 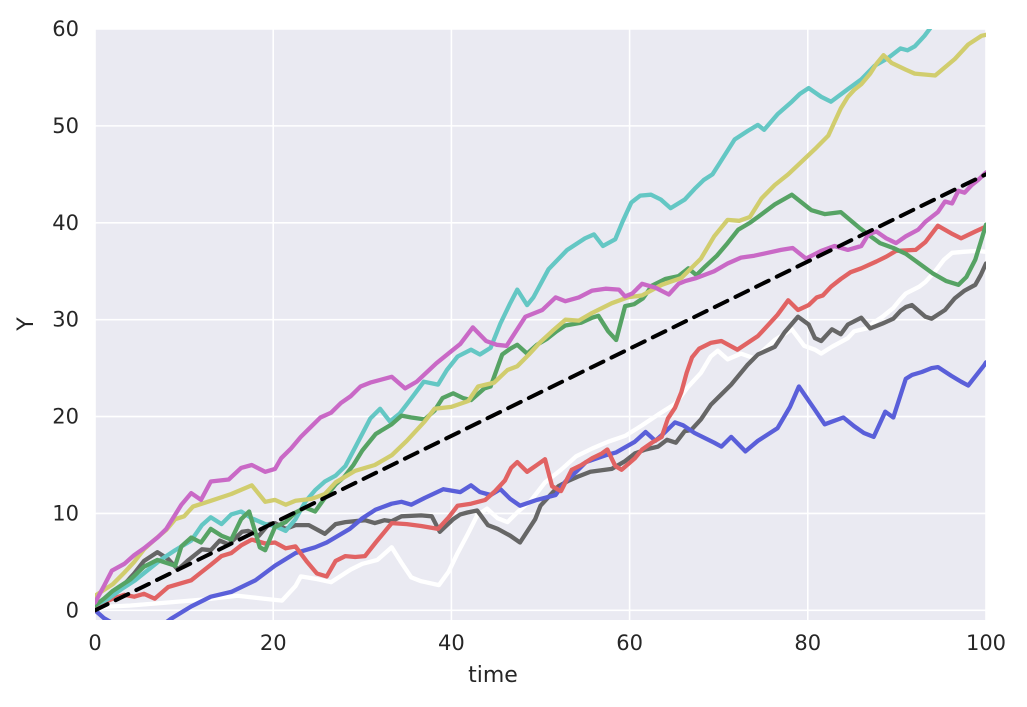 I want to click on x-tick-label: 60, so click(x=629, y=643).